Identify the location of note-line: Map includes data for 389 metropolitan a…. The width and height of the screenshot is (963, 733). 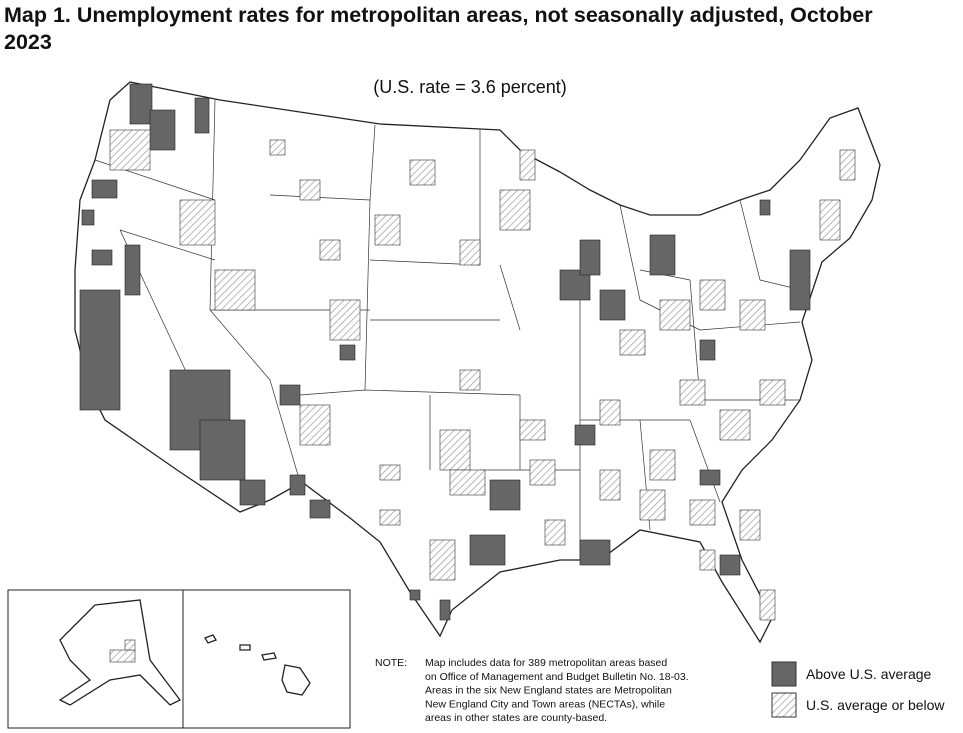
(546, 663).